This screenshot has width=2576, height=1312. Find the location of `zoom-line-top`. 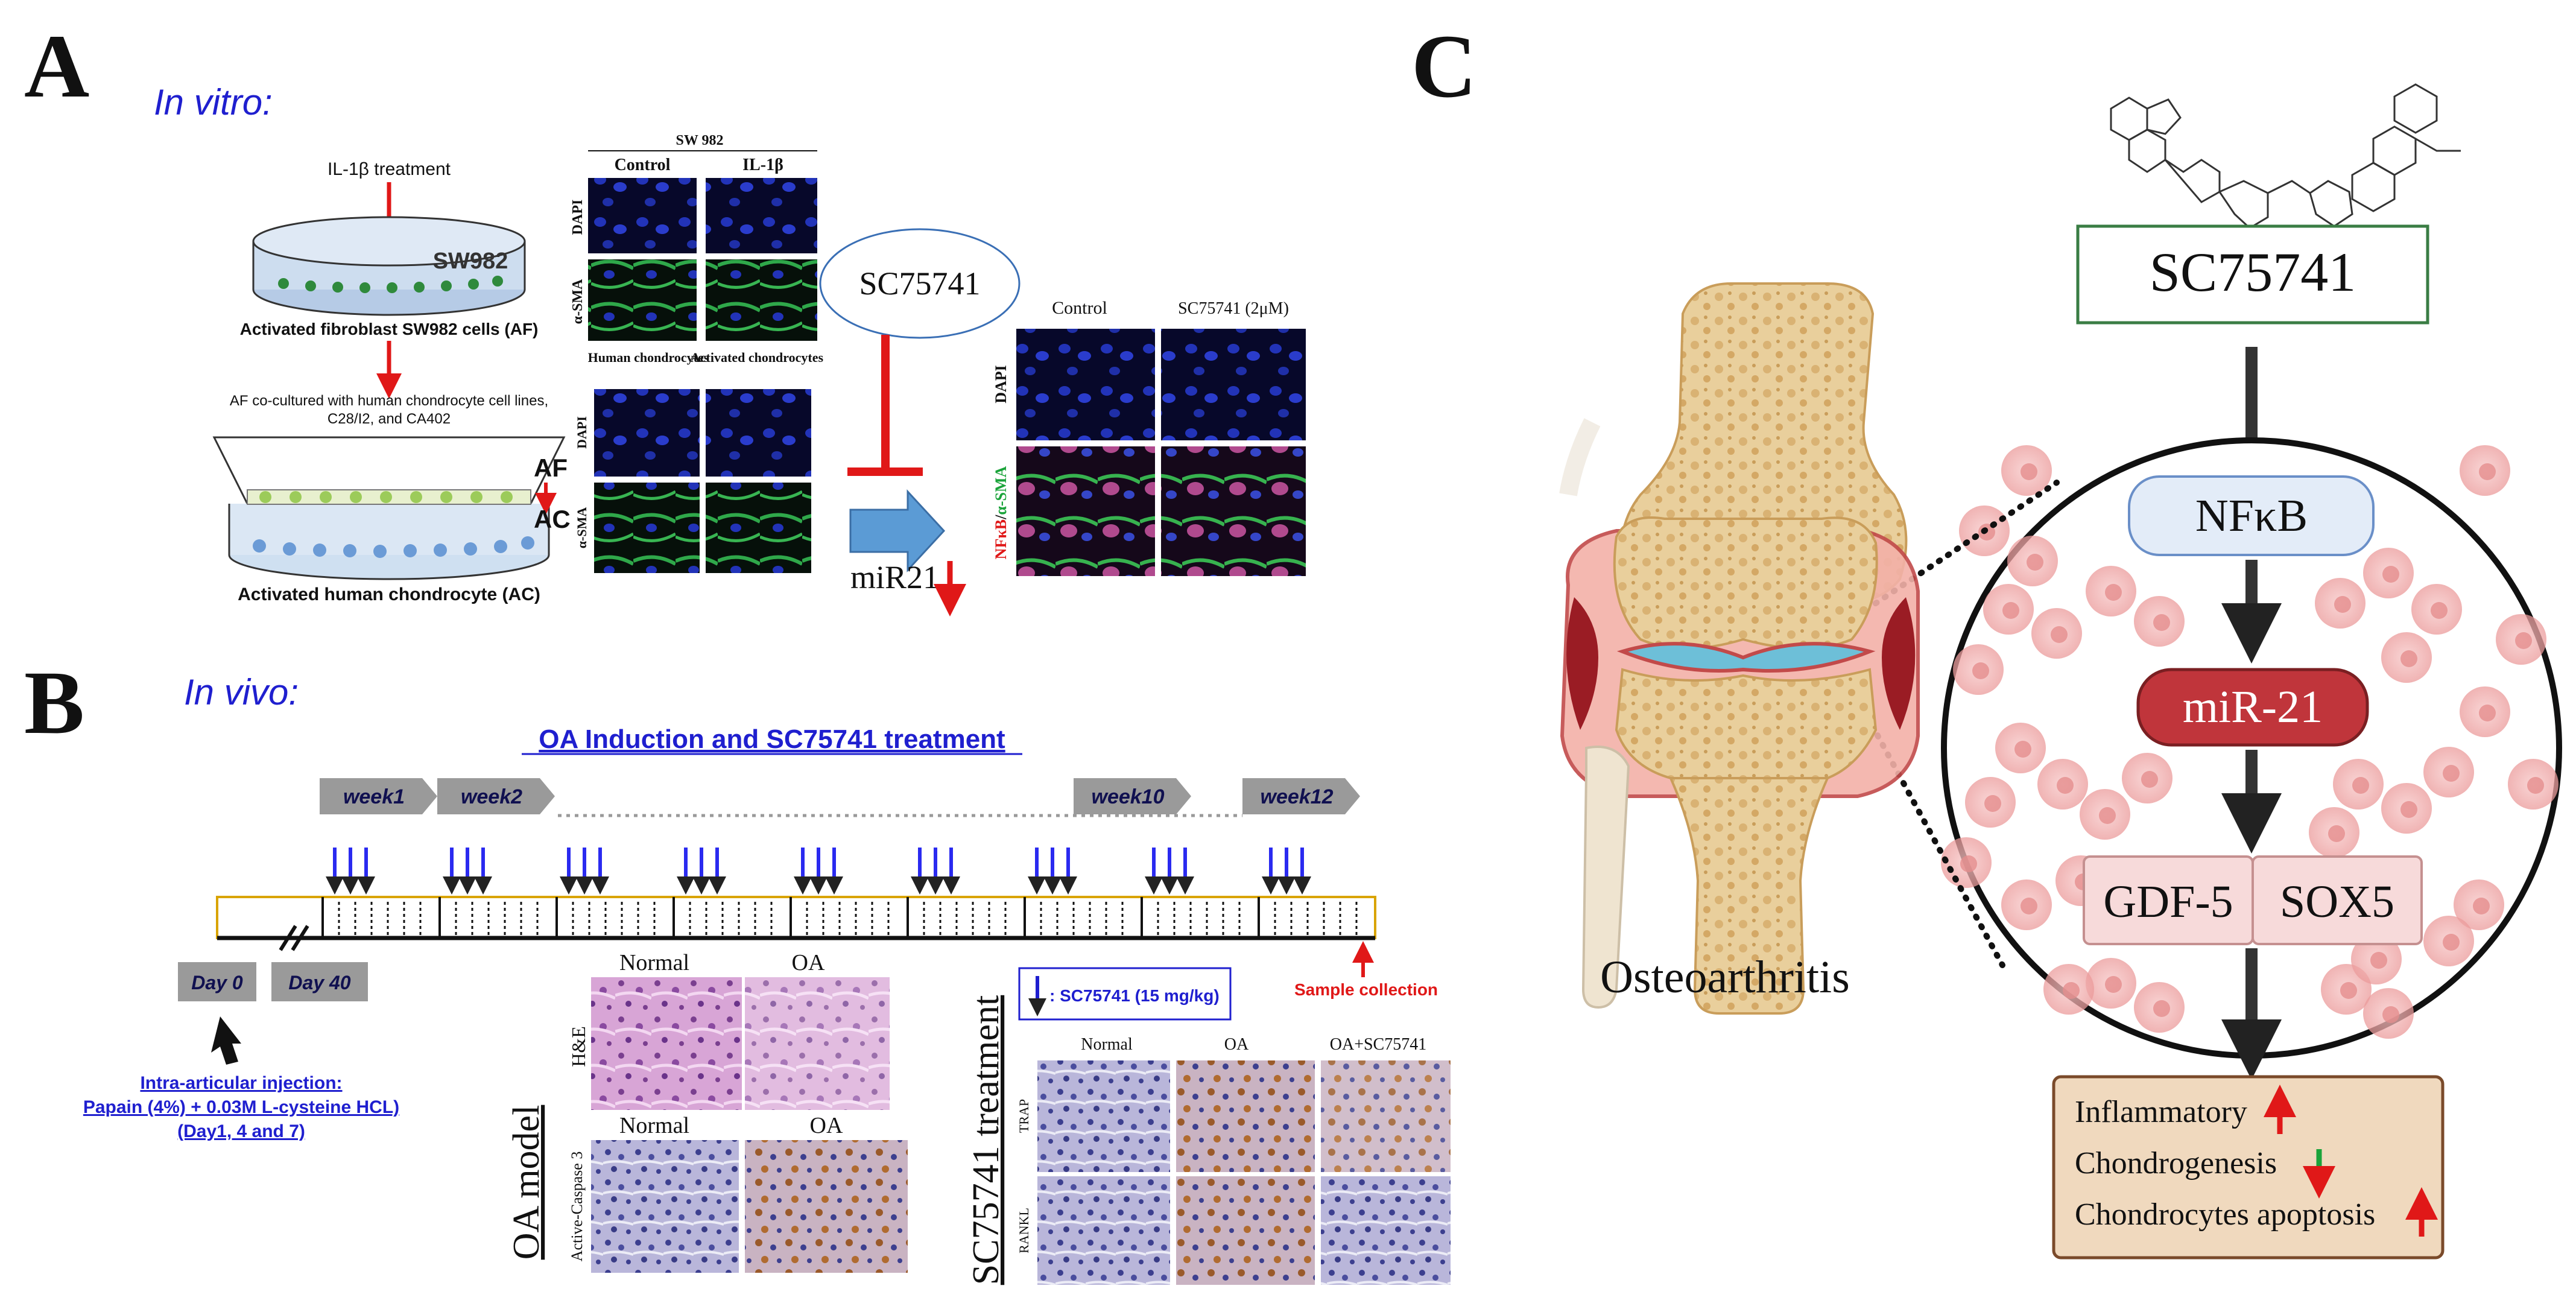

zoom-line-top is located at coordinates (1930, 567).